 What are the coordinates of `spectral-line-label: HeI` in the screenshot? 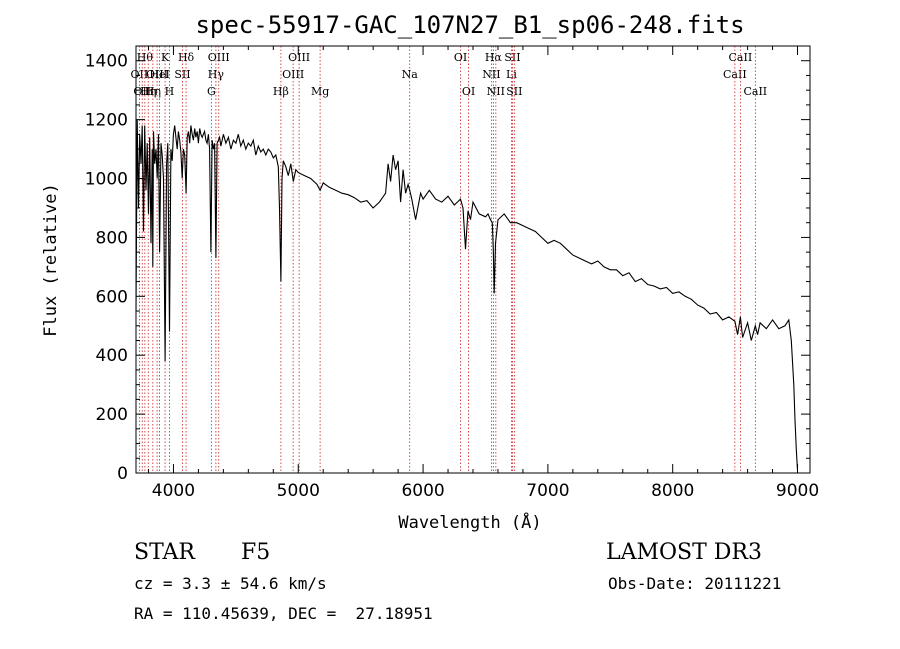 It's located at (159, 74).